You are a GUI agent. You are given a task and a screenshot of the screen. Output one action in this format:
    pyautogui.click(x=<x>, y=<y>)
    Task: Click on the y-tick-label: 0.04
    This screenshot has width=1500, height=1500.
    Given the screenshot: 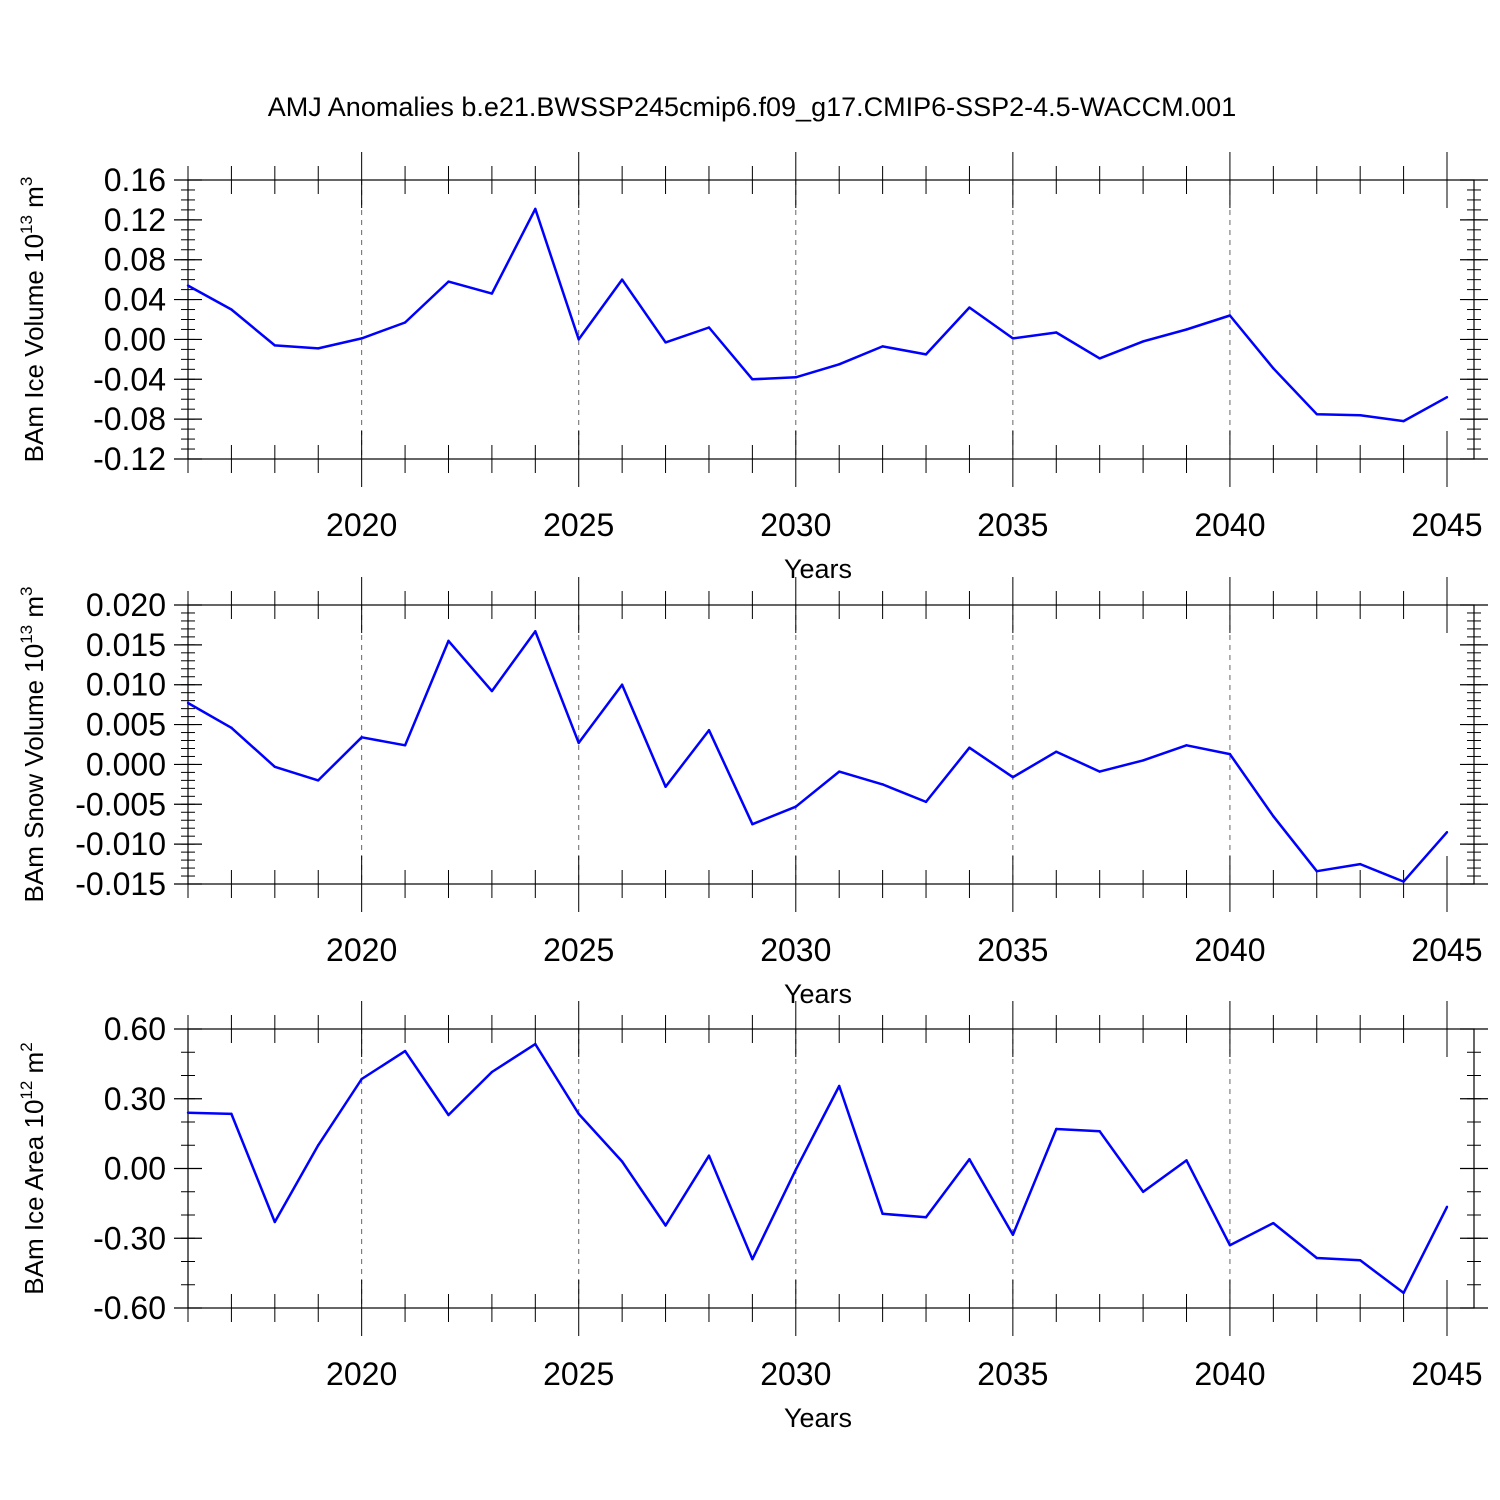 What is the action you would take?
    pyautogui.click(x=135, y=300)
    